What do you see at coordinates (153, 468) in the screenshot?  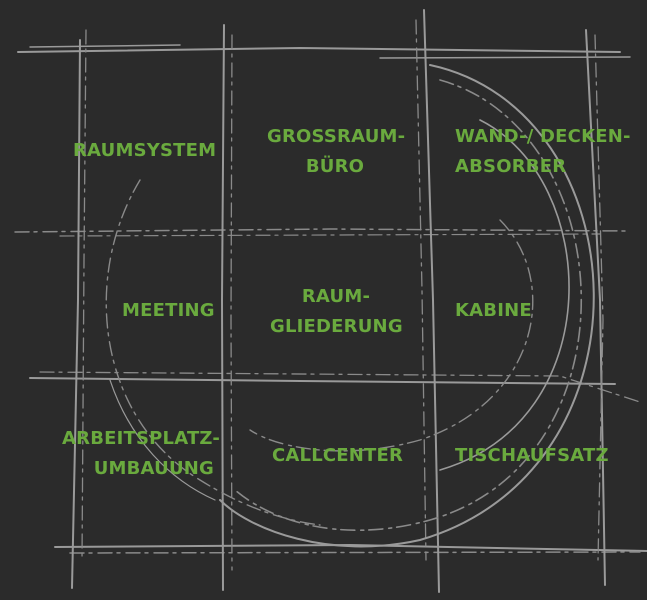 I see `category-label: UMBAUUNG` at bounding box center [153, 468].